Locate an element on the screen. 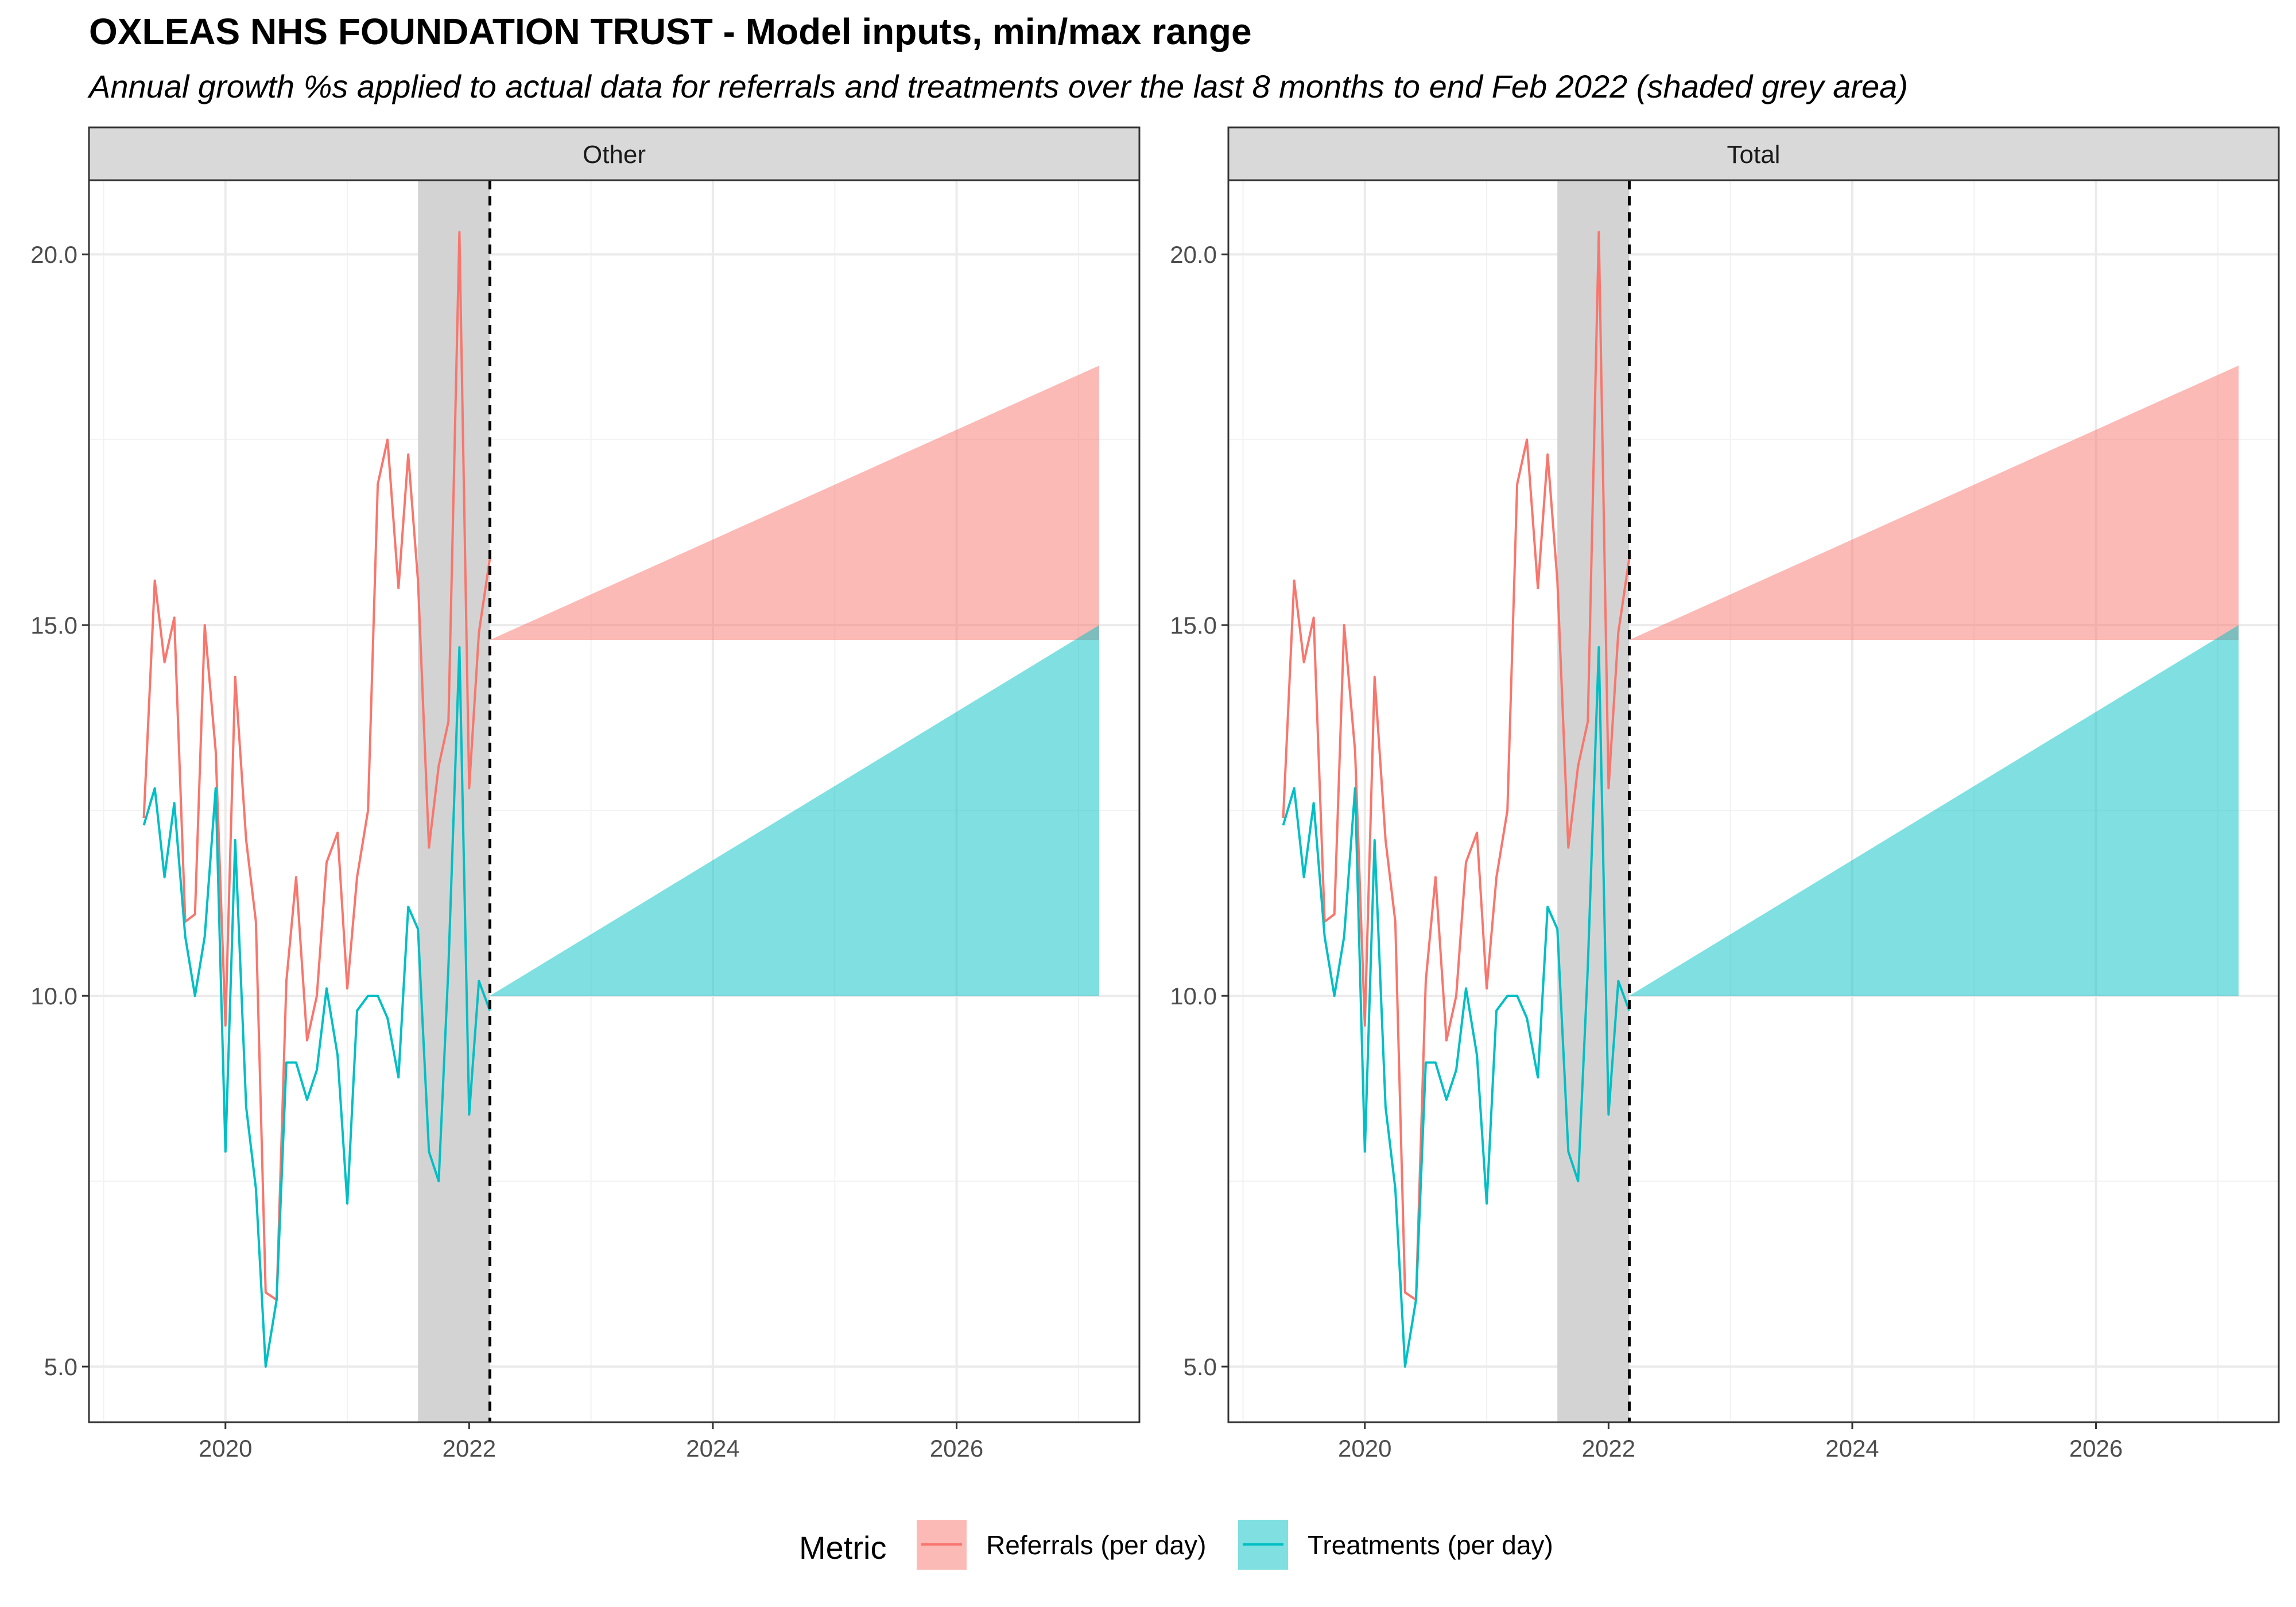  legend-item-label: Referrals (per day) is located at coordinates (1096, 1545).